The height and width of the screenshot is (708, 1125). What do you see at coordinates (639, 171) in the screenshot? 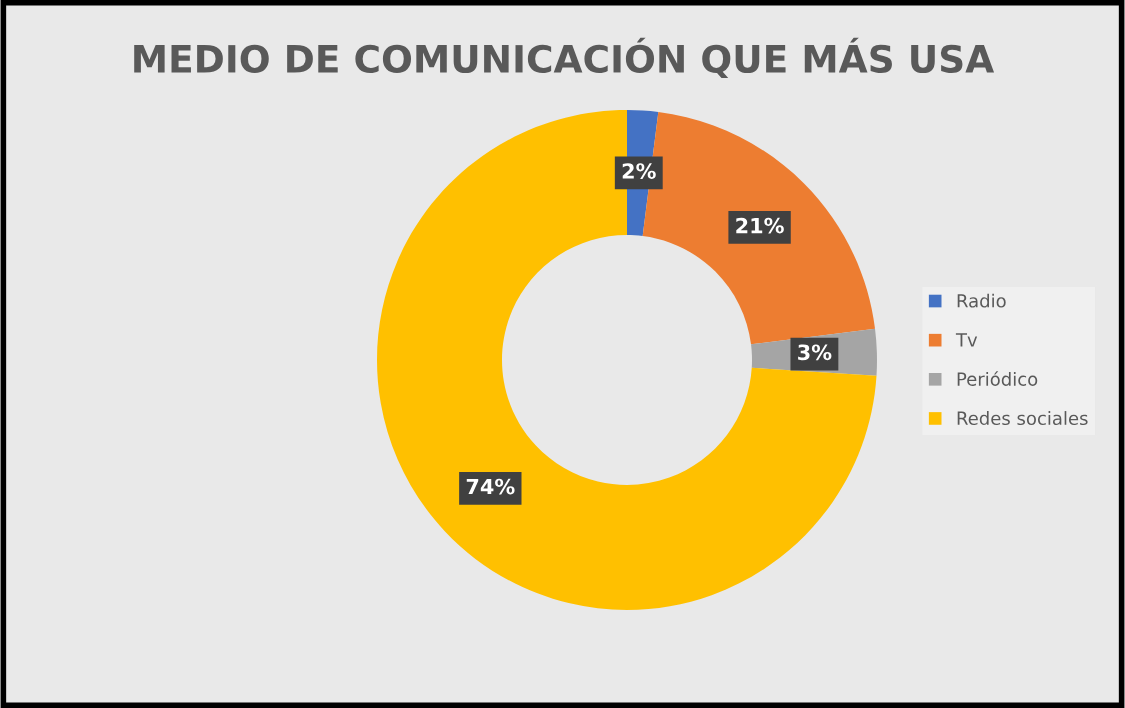
I see `data-label: 2%` at bounding box center [639, 171].